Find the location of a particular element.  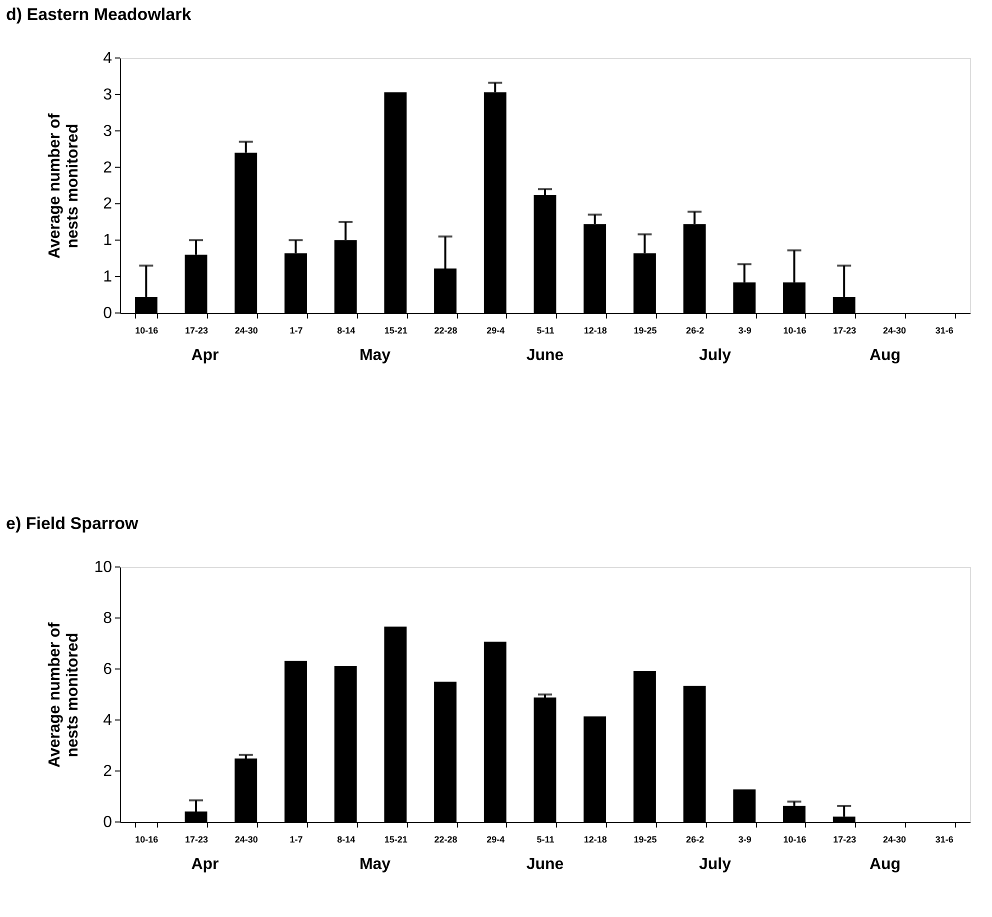

chart-title: e) Field Sparrow is located at coordinates (73, 523).